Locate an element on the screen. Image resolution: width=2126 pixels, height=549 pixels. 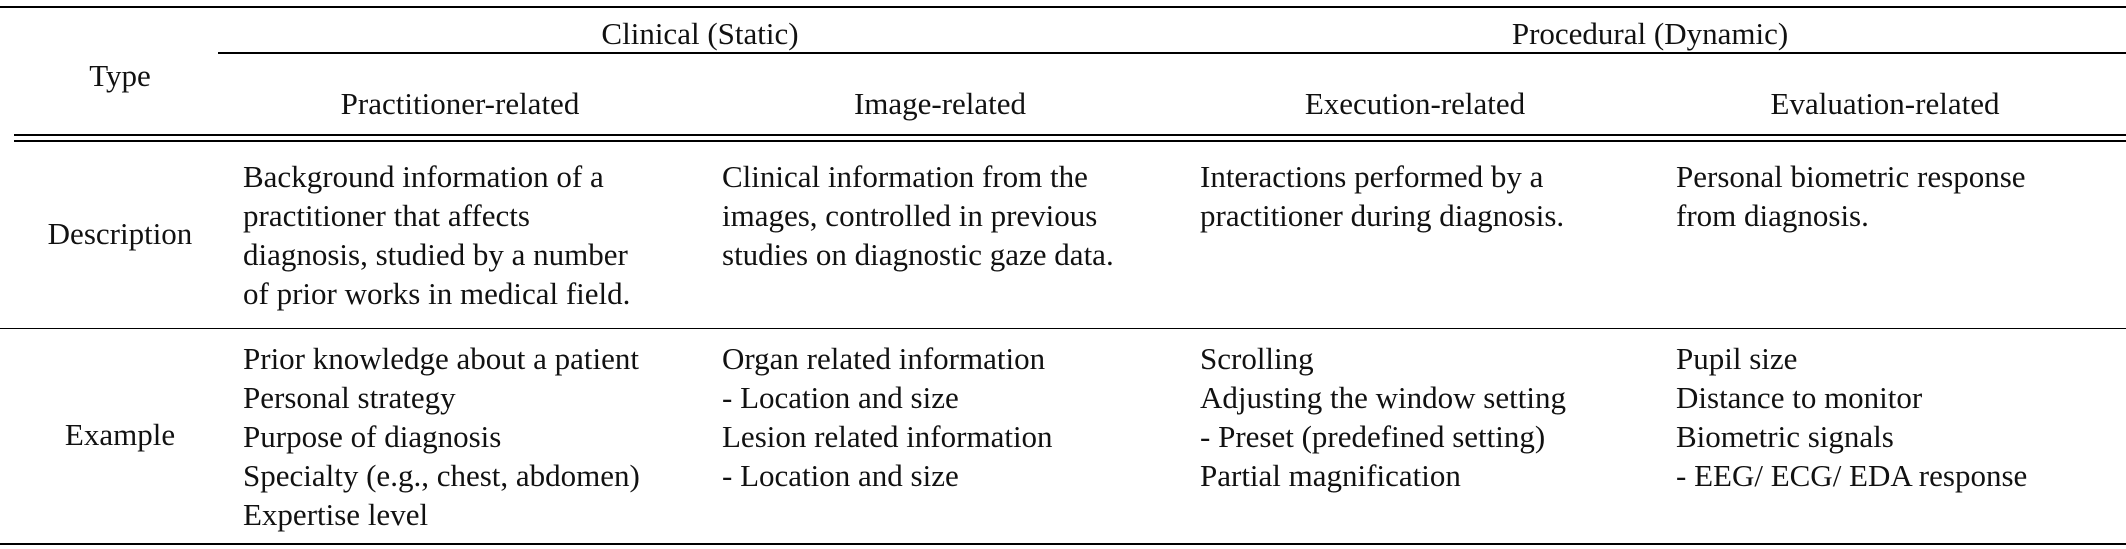
header-group-procedural: Procedural (Dynamic) is located at coordinates (1650, 33).